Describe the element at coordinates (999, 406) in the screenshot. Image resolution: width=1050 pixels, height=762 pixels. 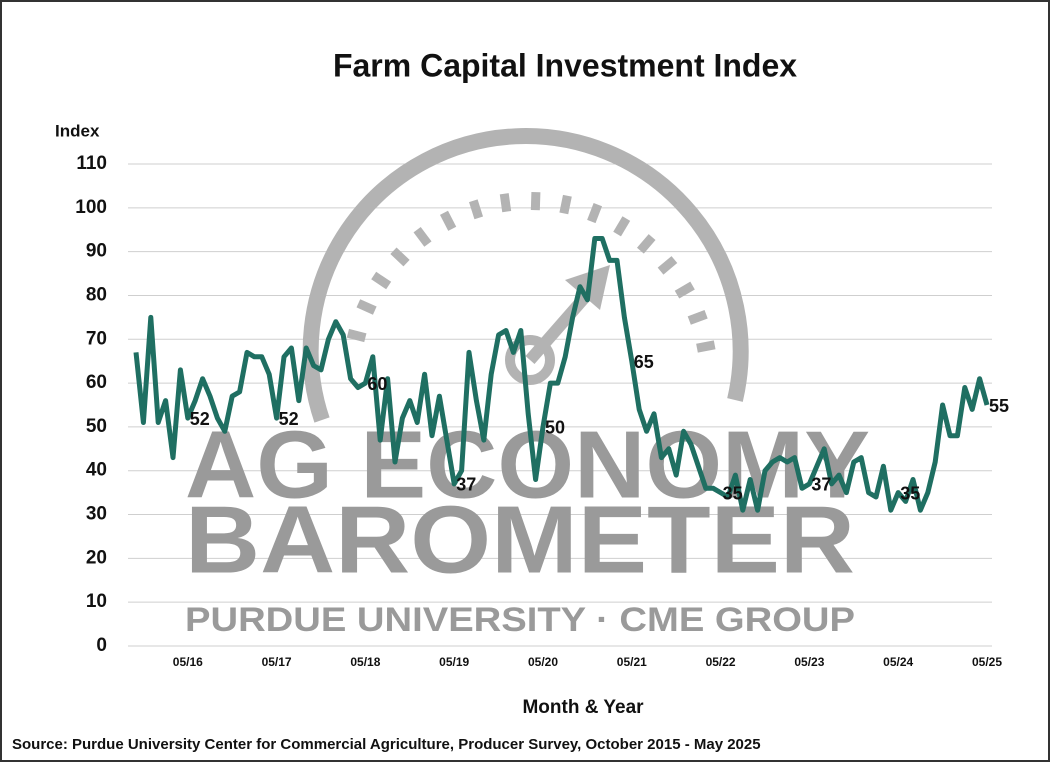
I see `data-label: 55` at that location.